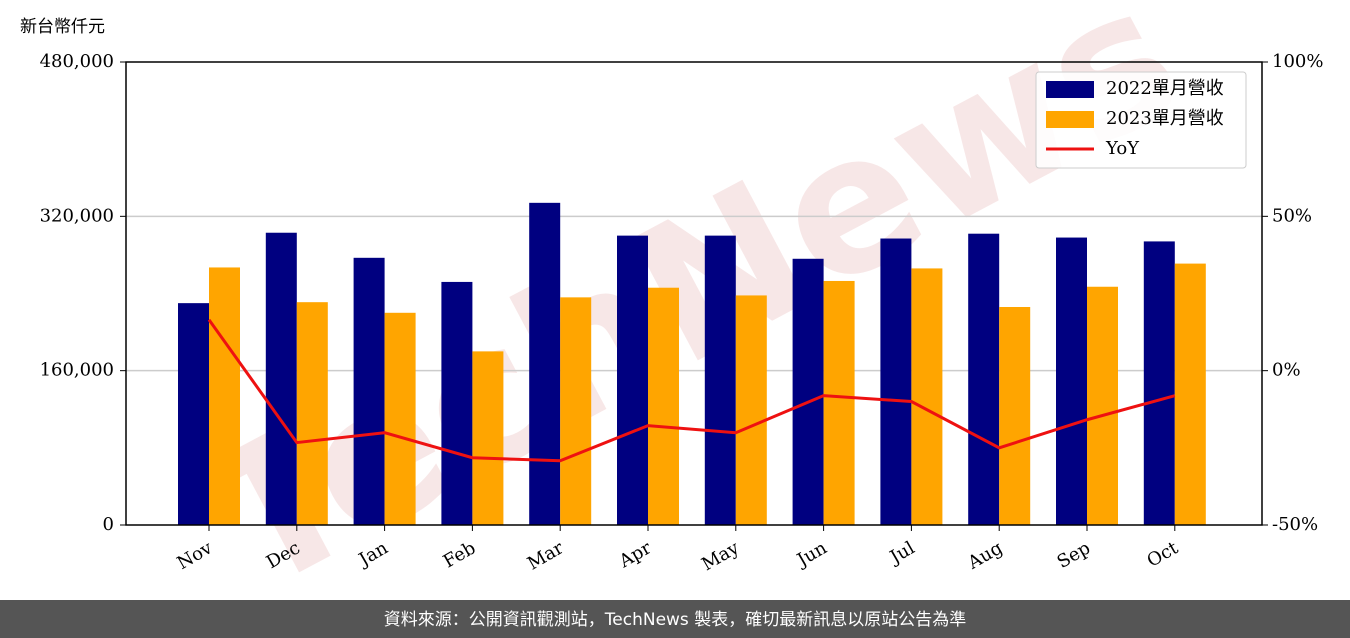  What do you see at coordinates (1074, 554) in the screenshot?
I see `x-tick-label: Sep` at bounding box center [1074, 554].